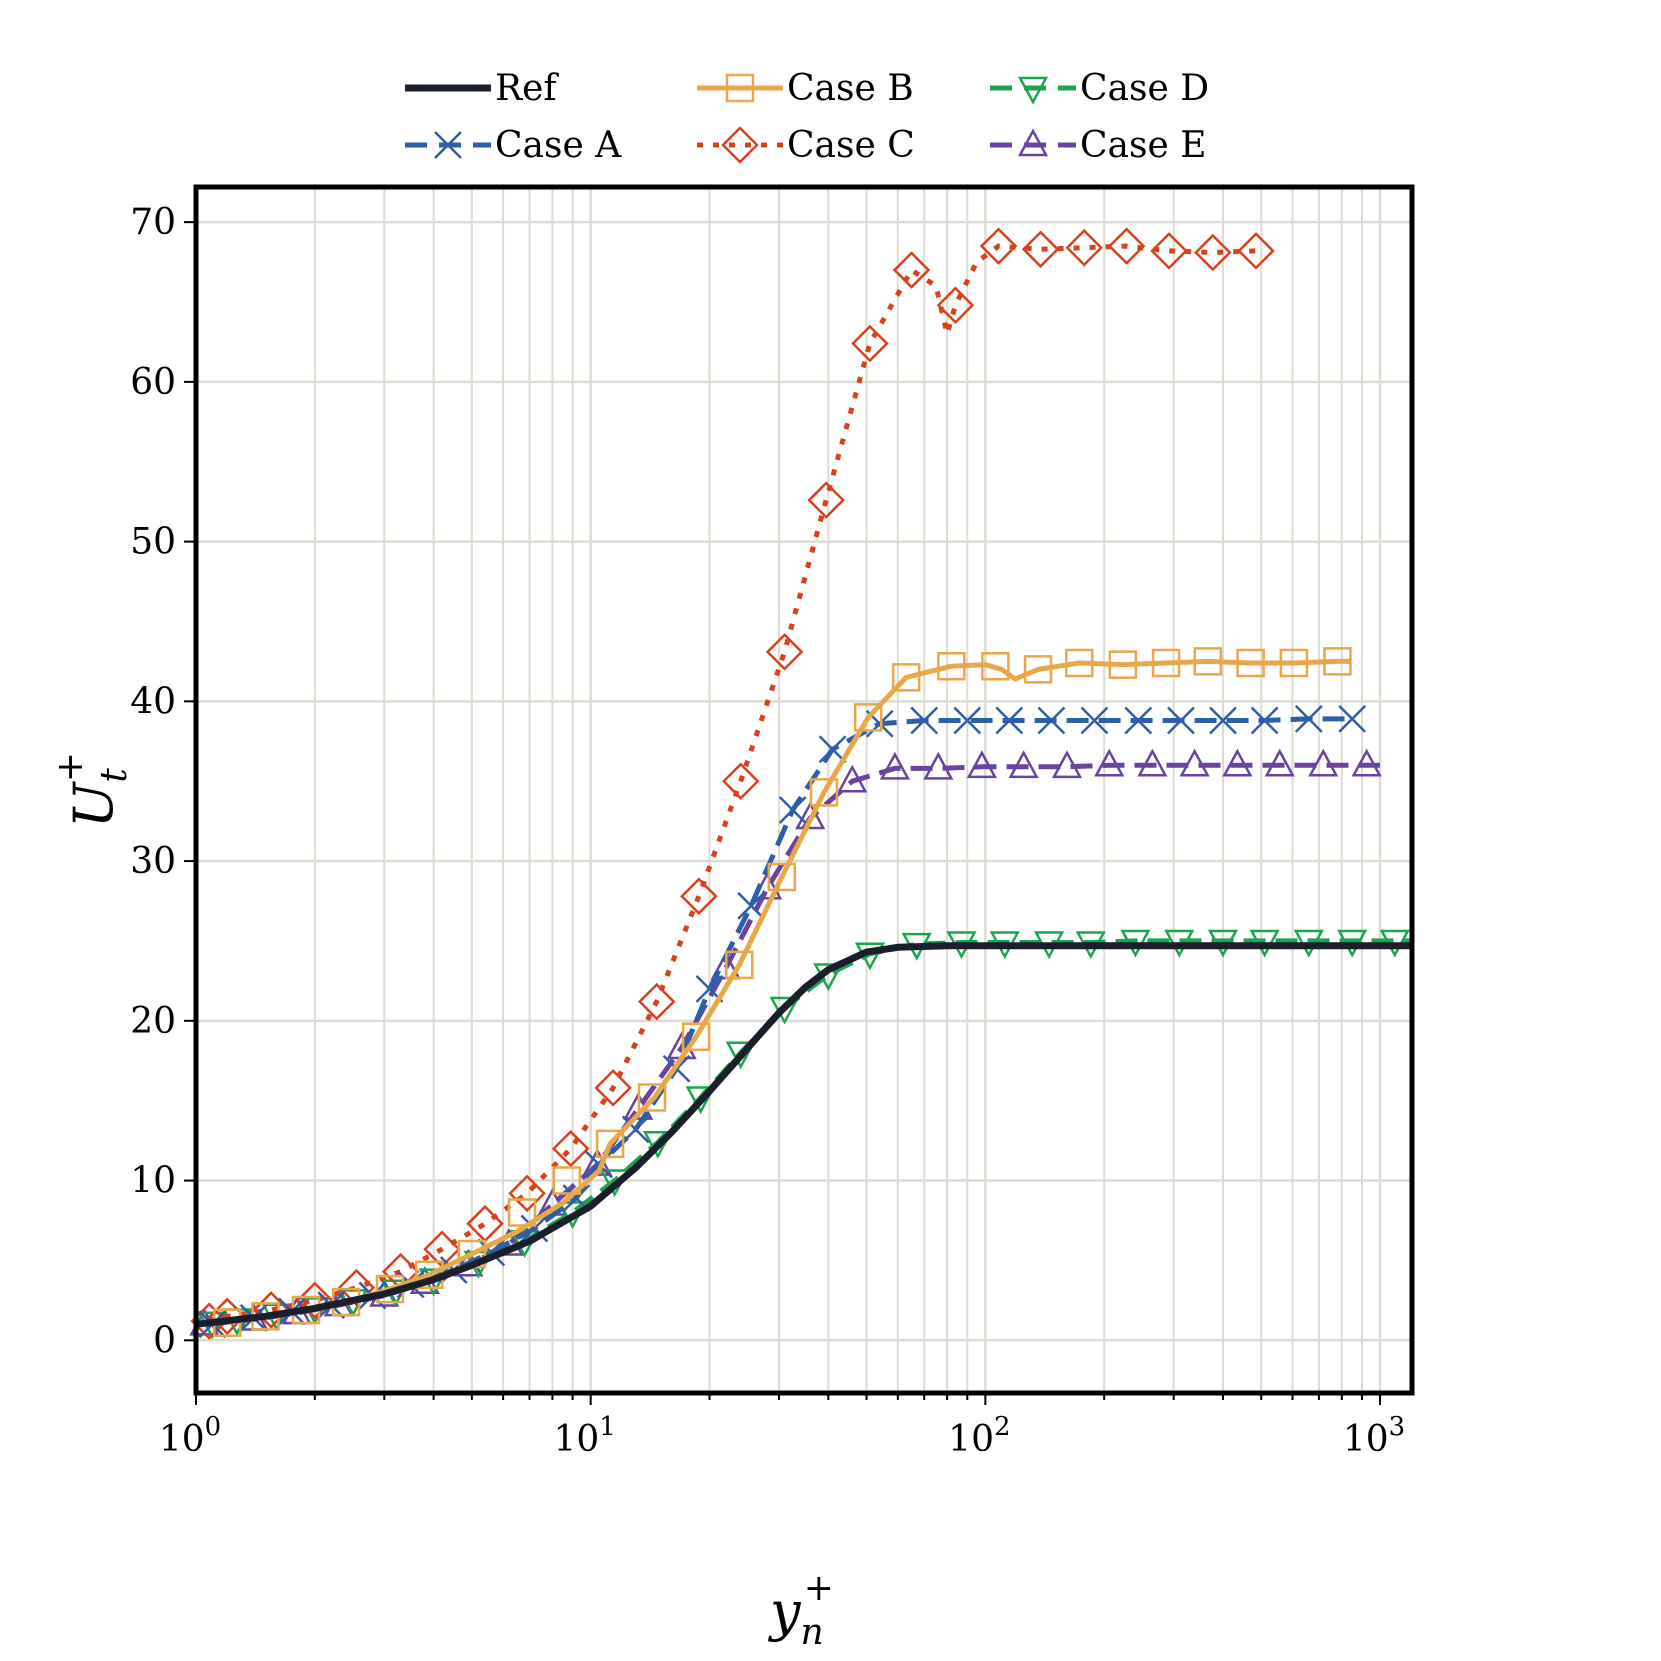 The image size is (1661, 1661). I want to click on y-tick-label: 40, so click(153, 701).